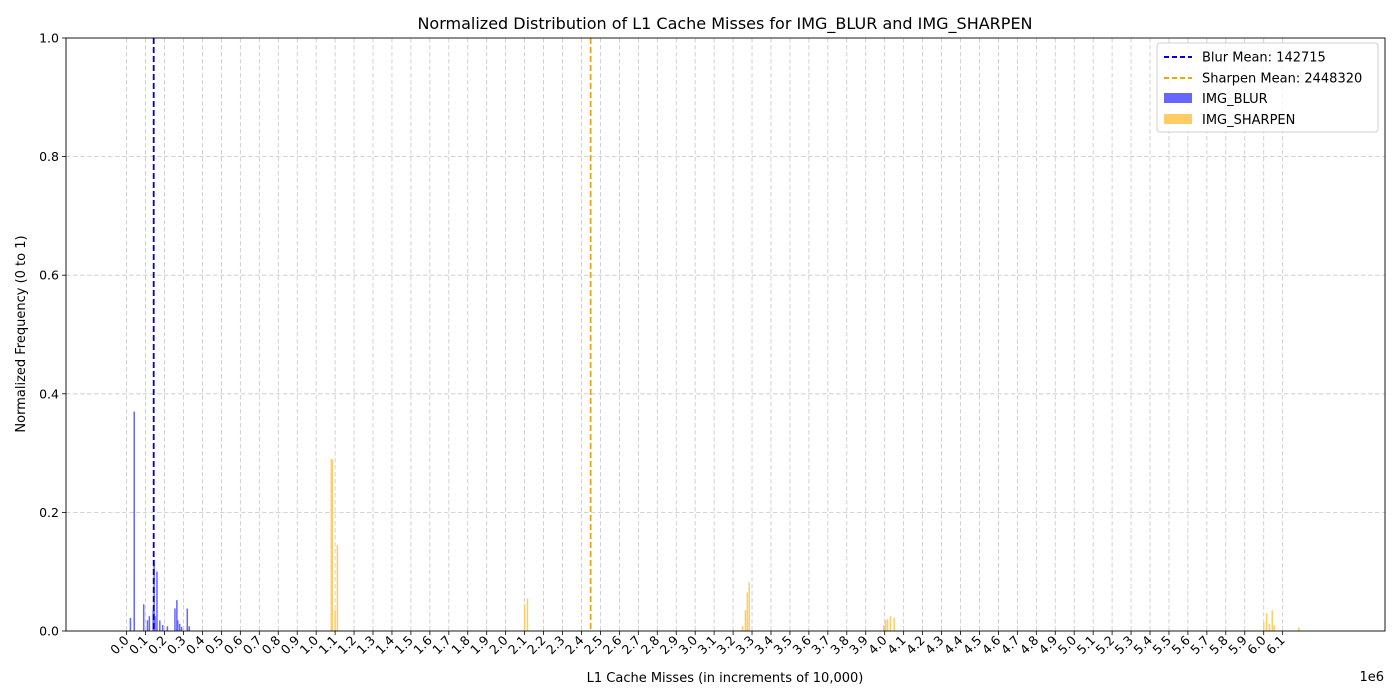 Image resolution: width=1400 pixels, height=700 pixels. What do you see at coordinates (49, 156) in the screenshot?
I see `y-tick-label: 0.8` at bounding box center [49, 156].